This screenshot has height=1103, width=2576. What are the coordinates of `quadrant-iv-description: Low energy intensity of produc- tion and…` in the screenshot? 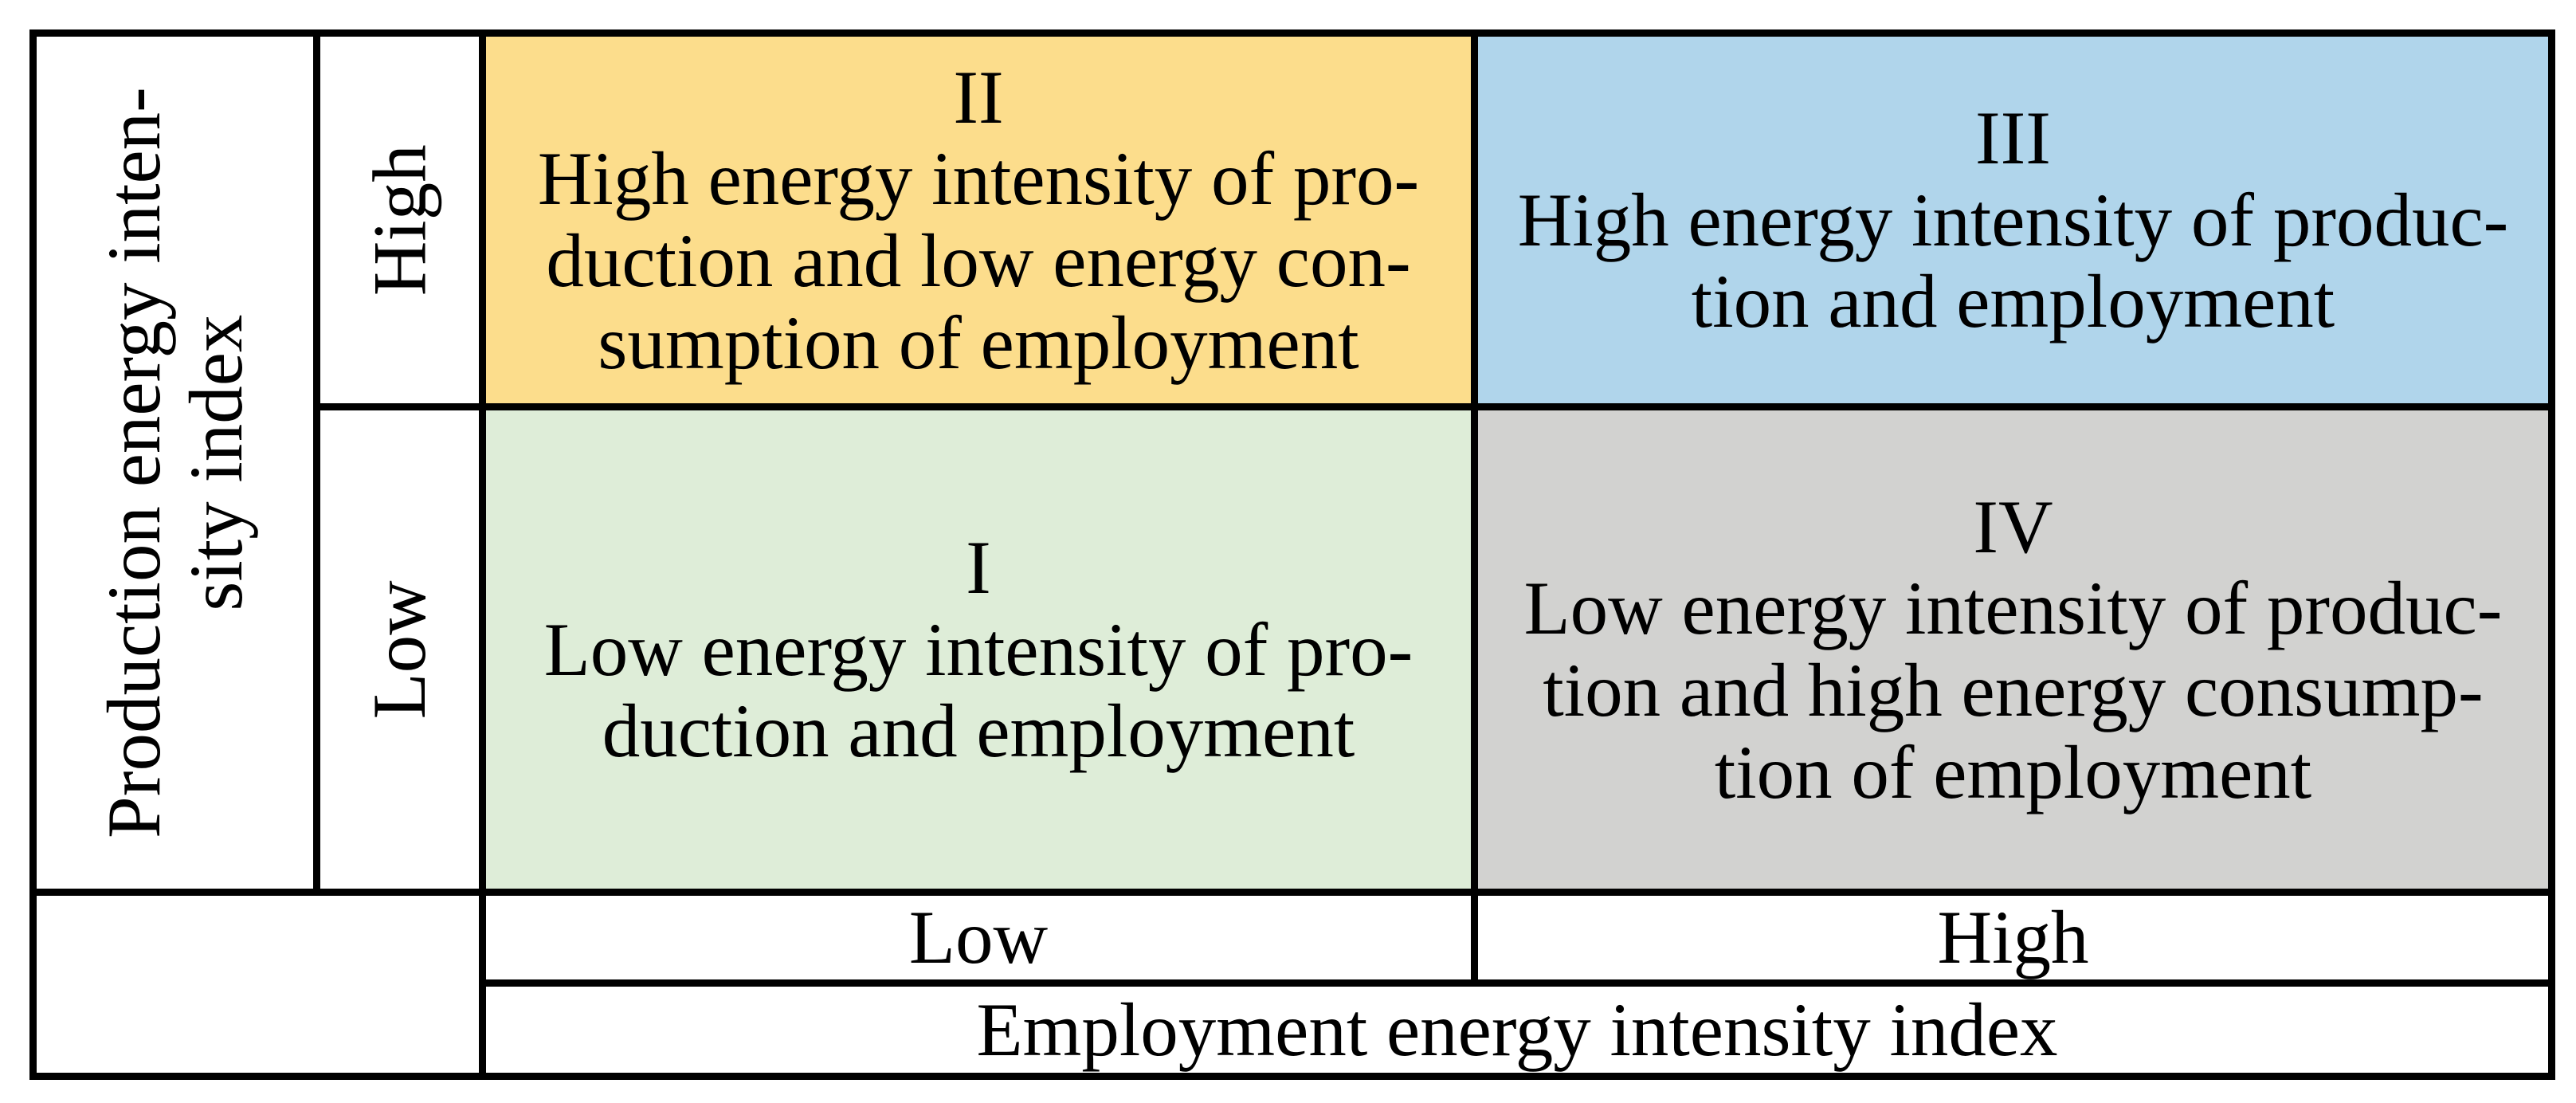 It's located at (2013, 690).